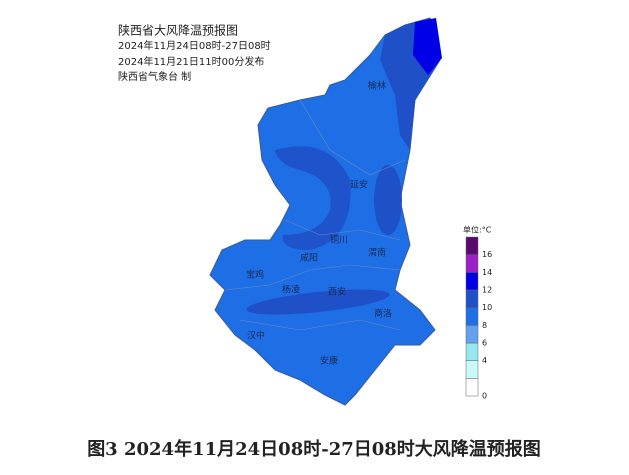 This screenshot has height=475, width=629. Describe the element at coordinates (487, 290) in the screenshot. I see `legend-tick-label: 12` at that location.